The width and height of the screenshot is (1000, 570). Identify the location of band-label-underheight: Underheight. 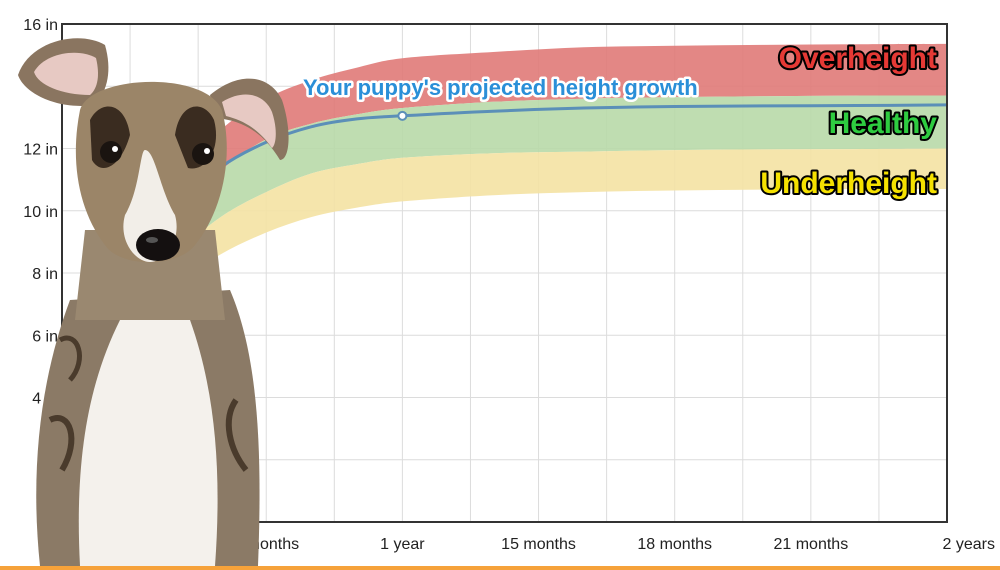
(848, 183).